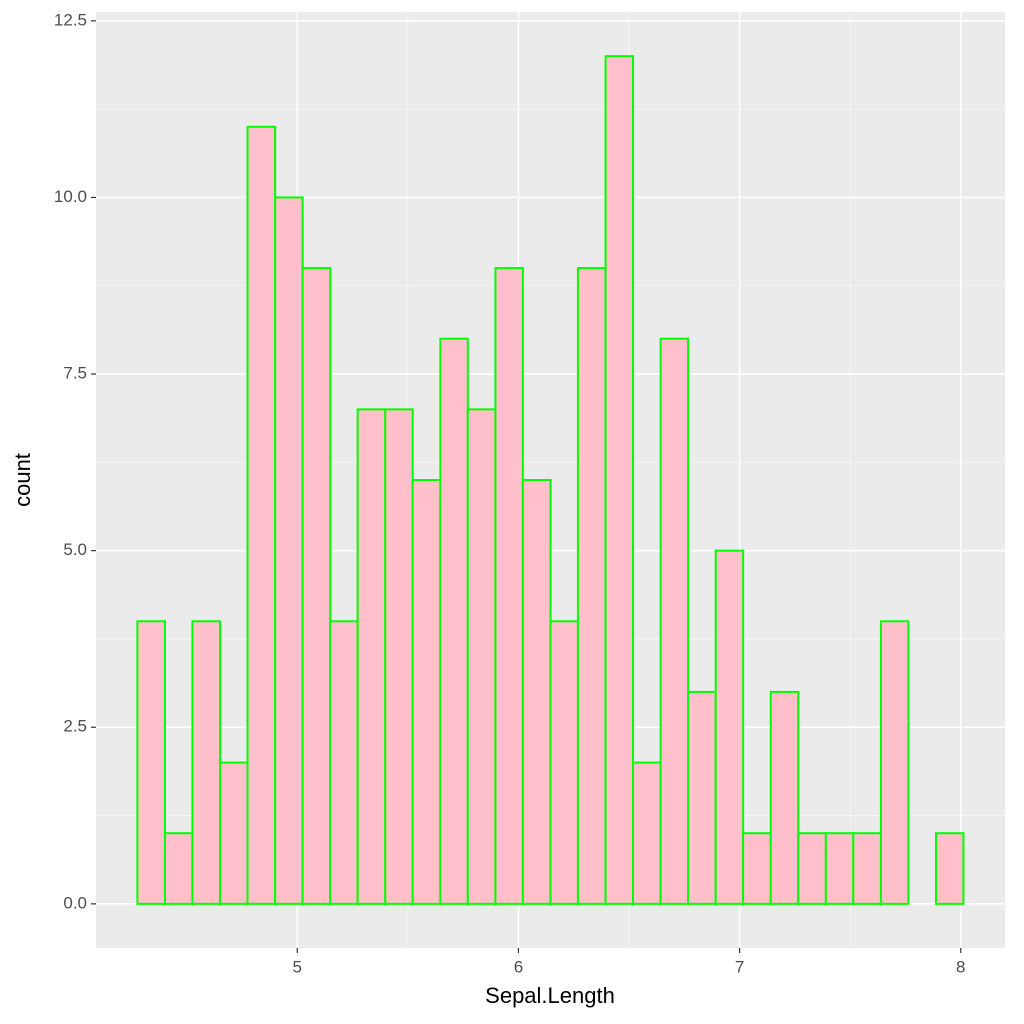  What do you see at coordinates (75, 373) in the screenshot?
I see `y-tick-label: 7.5` at bounding box center [75, 373].